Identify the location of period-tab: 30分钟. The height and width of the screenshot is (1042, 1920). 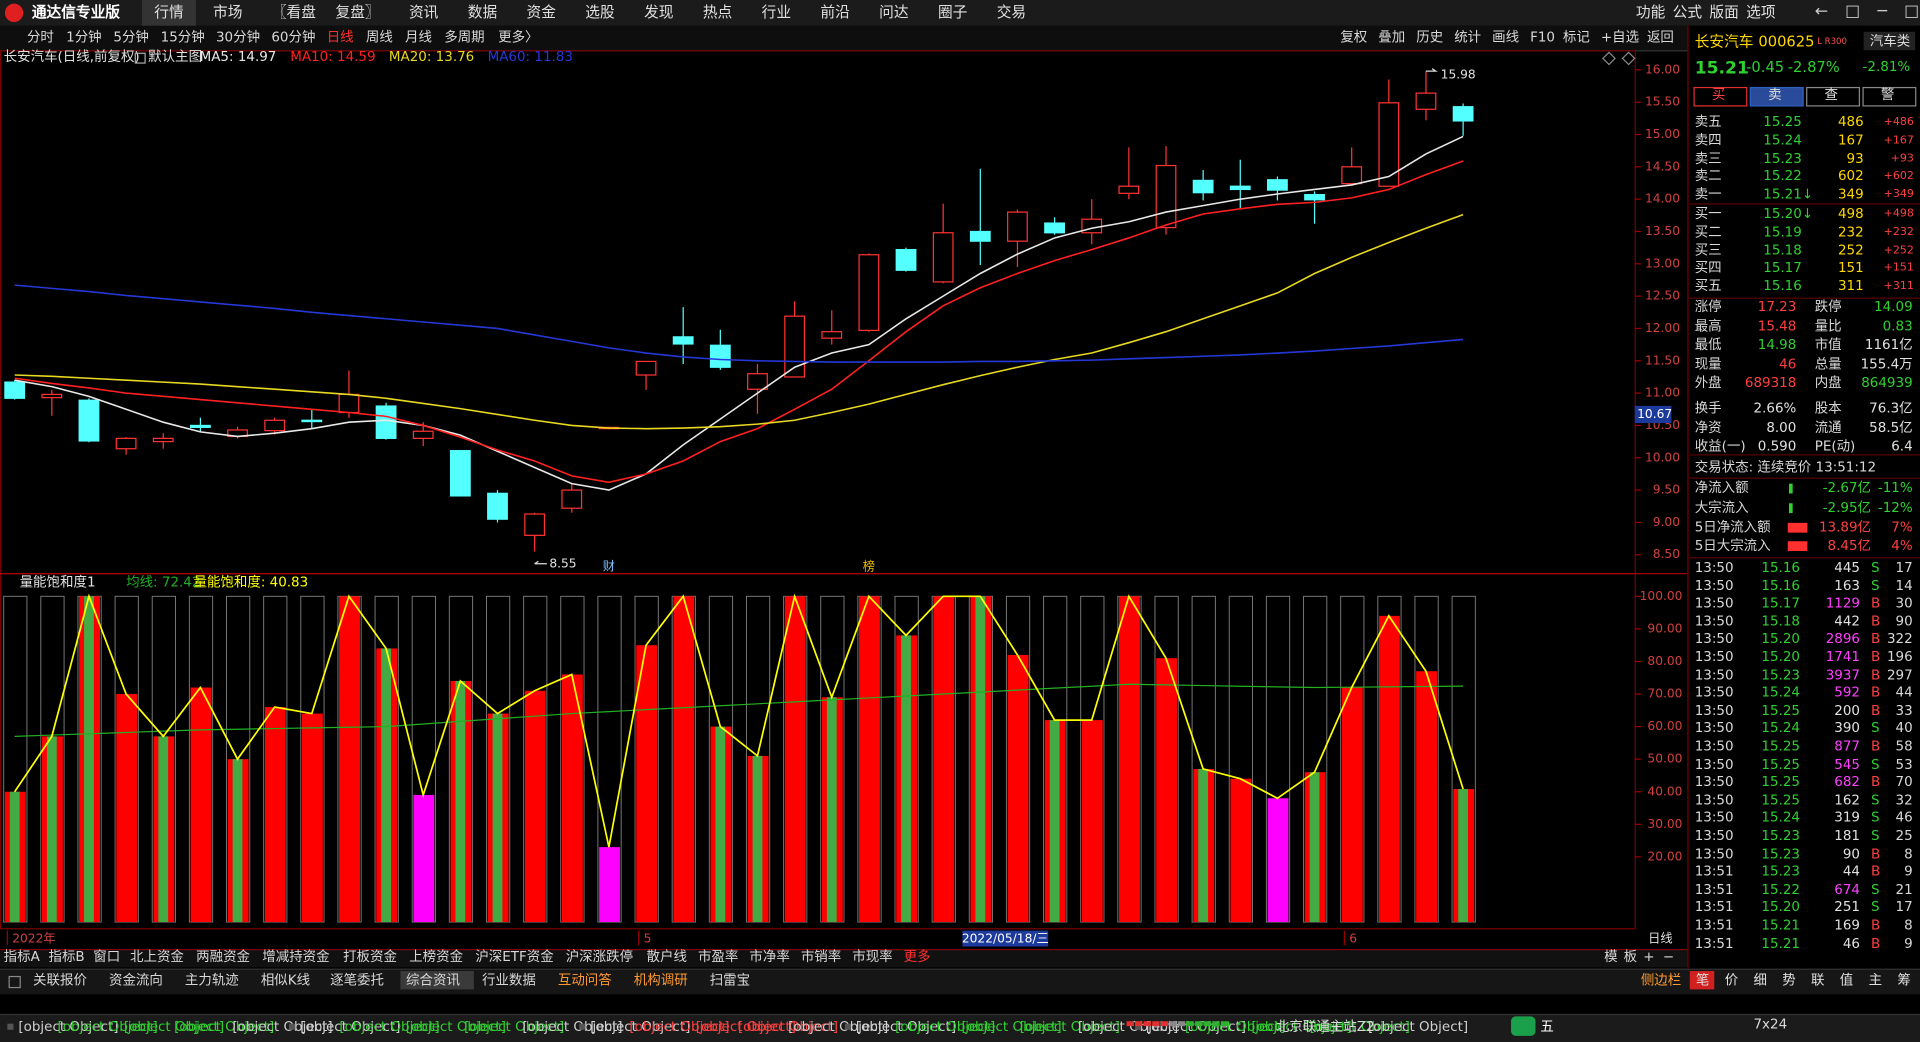
(238, 37).